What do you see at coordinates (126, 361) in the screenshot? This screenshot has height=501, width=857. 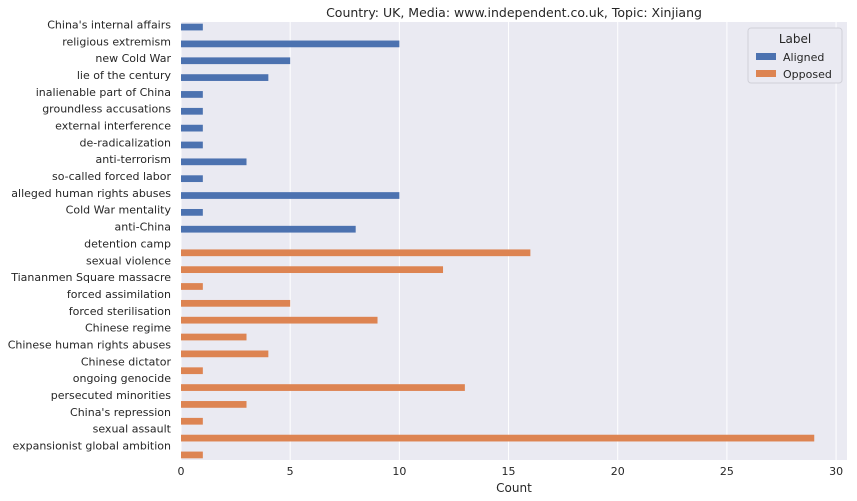 I see `y-tick-label: Chinese dictator` at bounding box center [126, 361].